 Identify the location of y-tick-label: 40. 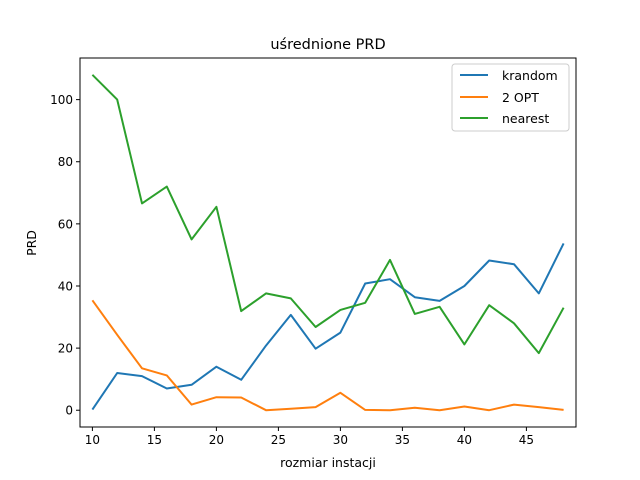
(65, 286).